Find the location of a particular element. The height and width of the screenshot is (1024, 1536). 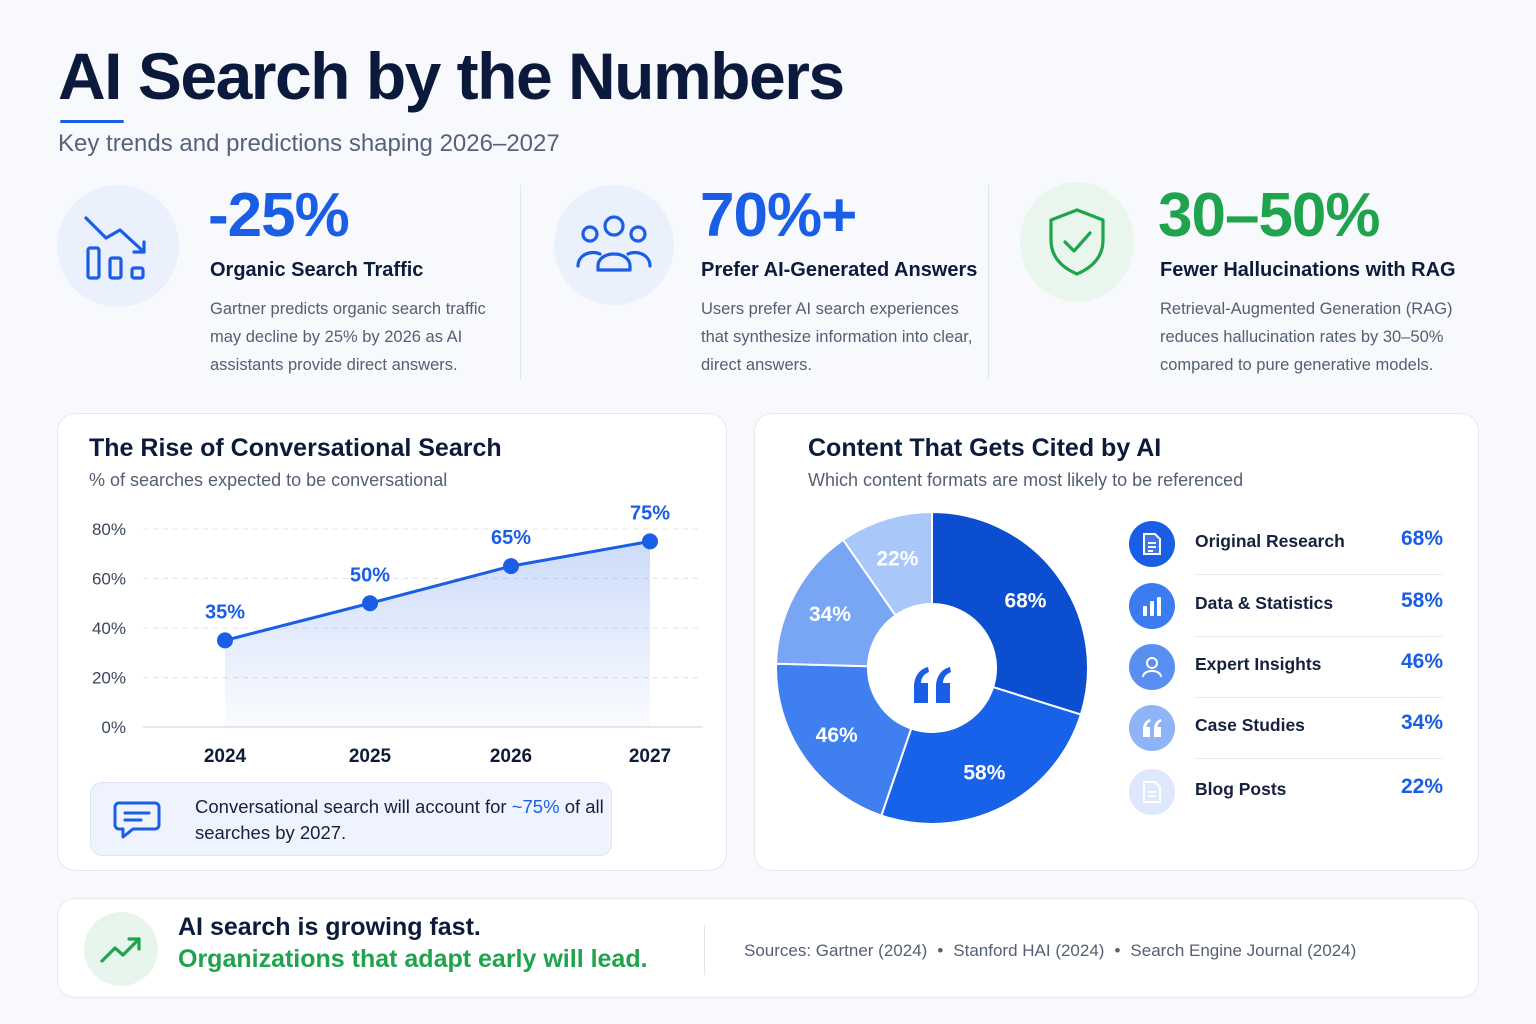

legend-value: 58% is located at coordinates (1421, 600).